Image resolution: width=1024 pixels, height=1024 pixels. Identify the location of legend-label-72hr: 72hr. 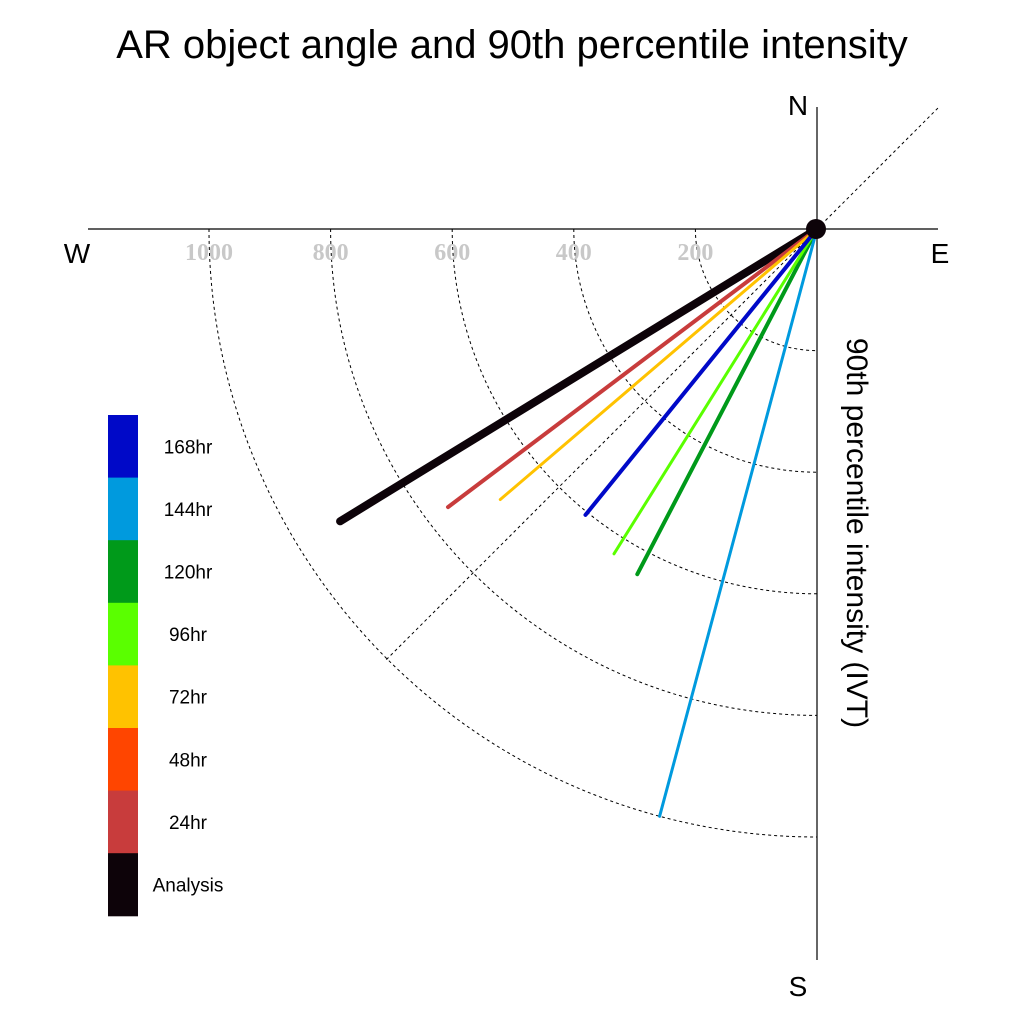
(188, 698).